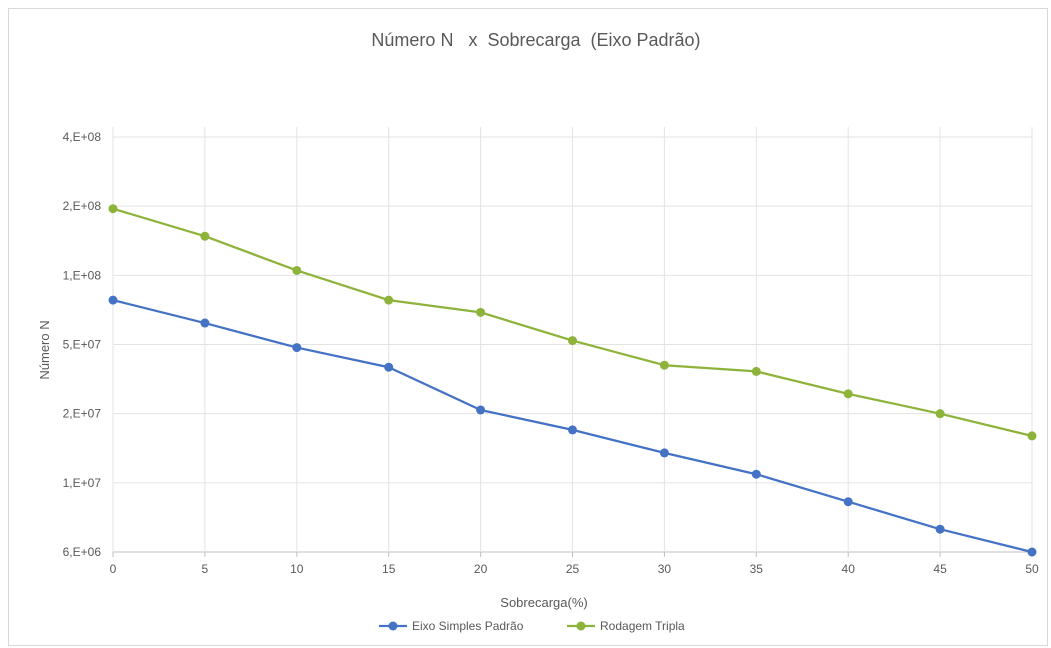  I want to click on y-tick-label: 4,E+08, so click(82, 137).